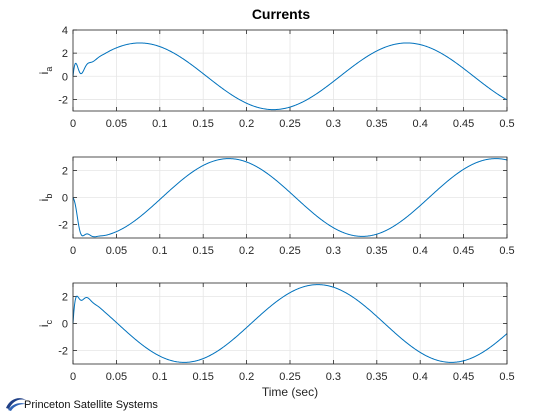 The width and height of the screenshot is (560, 420). Describe the element at coordinates (49, 196) in the screenshot. I see `y-axis-label-subscript: b` at that location.